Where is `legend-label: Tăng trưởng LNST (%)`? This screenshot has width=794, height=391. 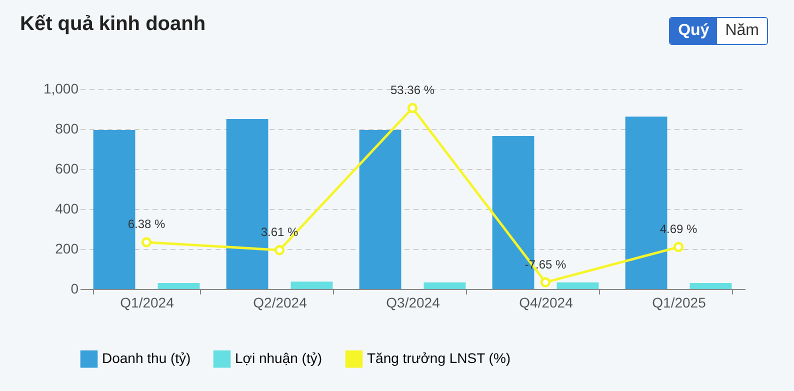
legend-label: Tăng trưởng LNST (%) is located at coordinates (439, 358).